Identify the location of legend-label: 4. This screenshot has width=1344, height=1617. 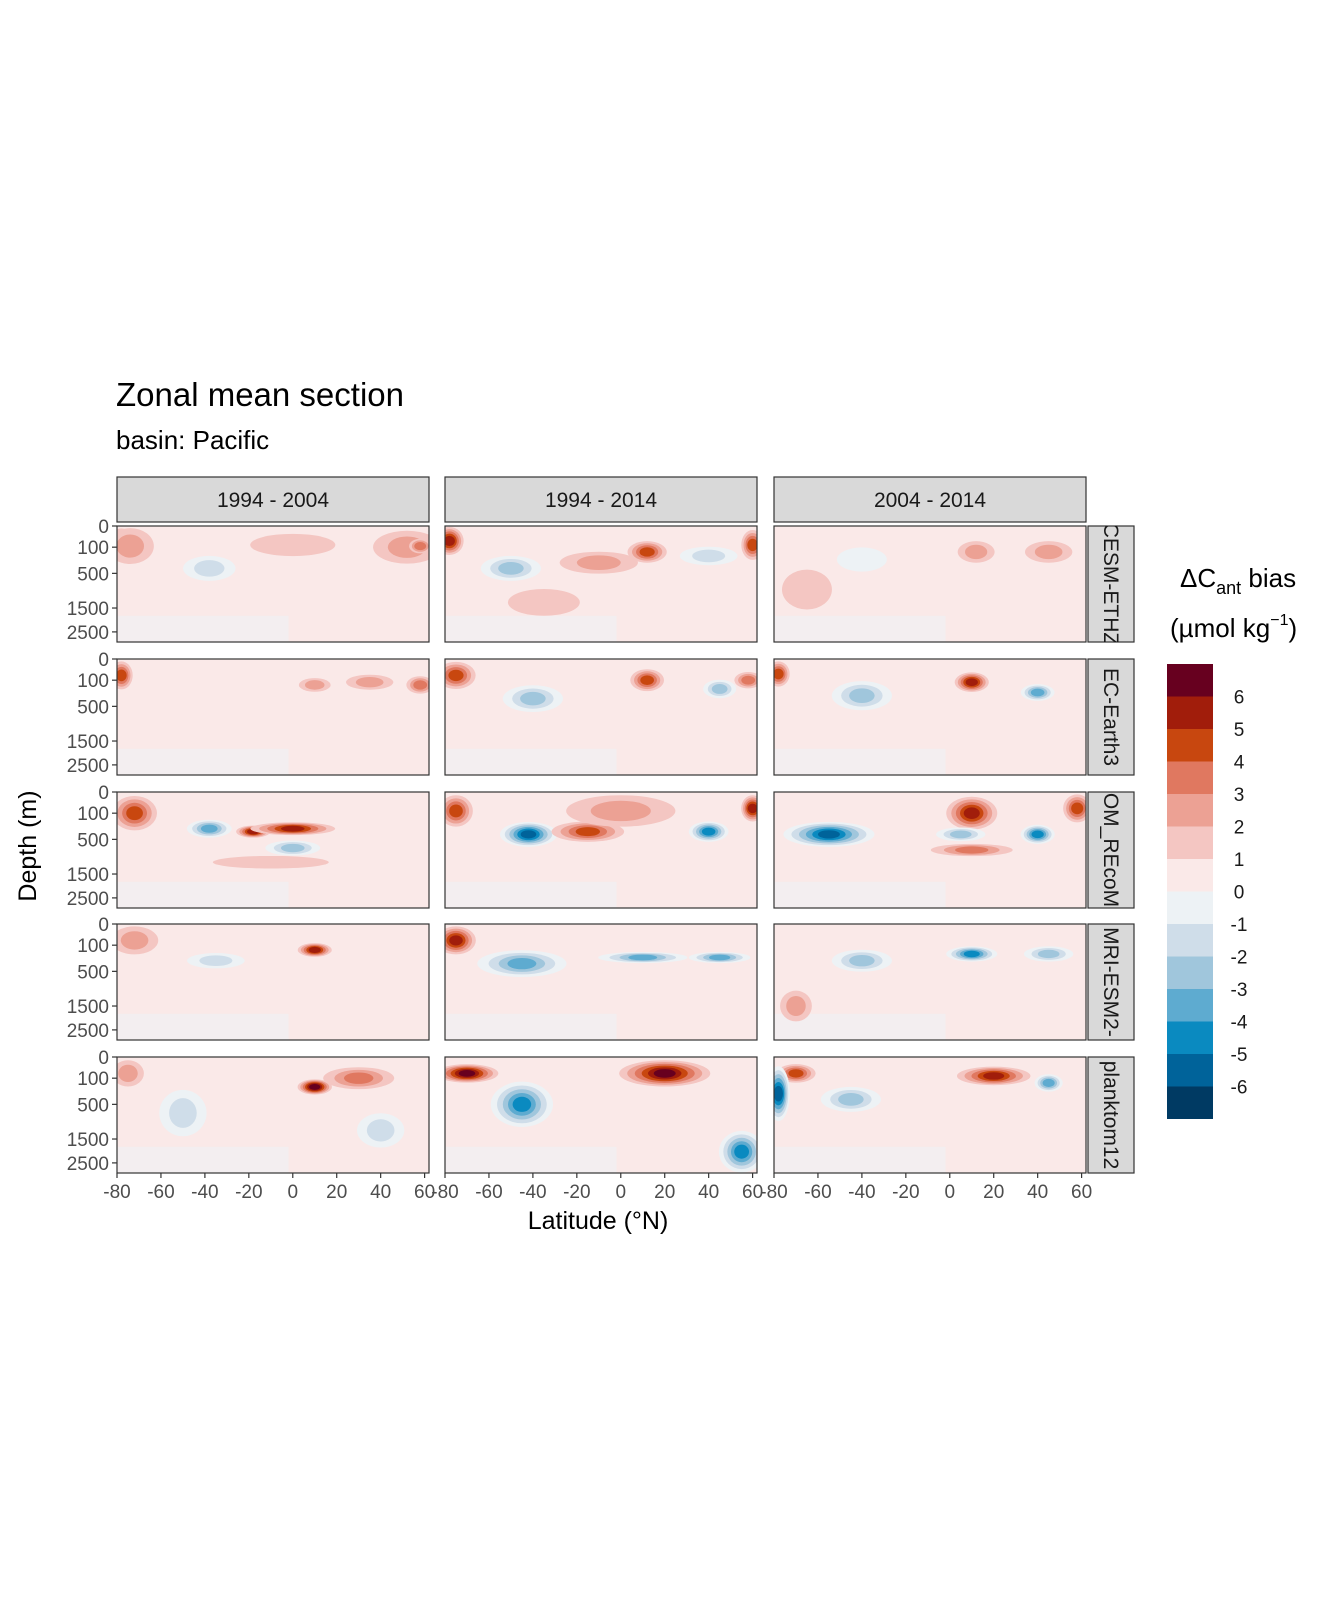
(1239, 763).